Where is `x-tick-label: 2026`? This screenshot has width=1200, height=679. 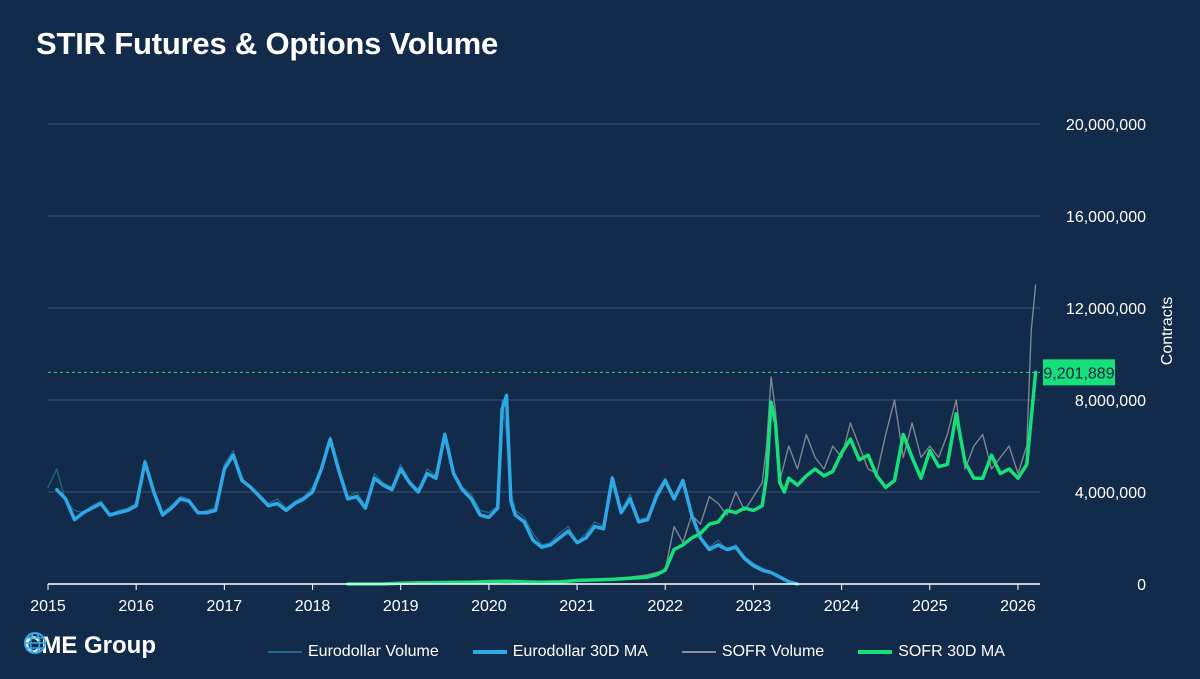
x-tick-label: 2026 is located at coordinates (1018, 606).